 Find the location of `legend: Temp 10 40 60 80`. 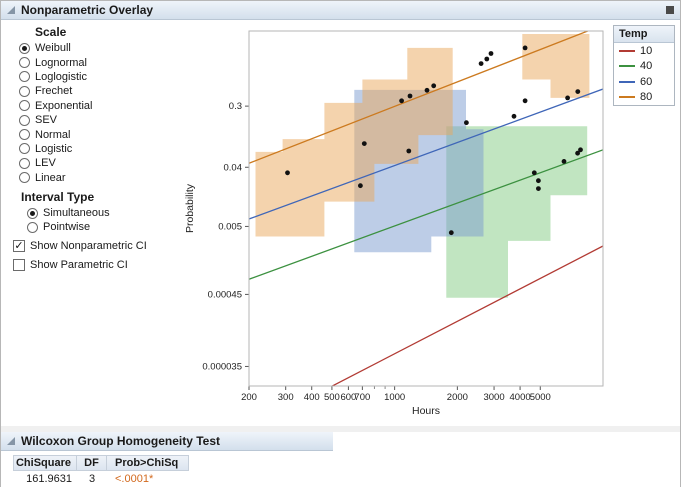

legend: Temp 10 40 60 80 is located at coordinates (644, 65).